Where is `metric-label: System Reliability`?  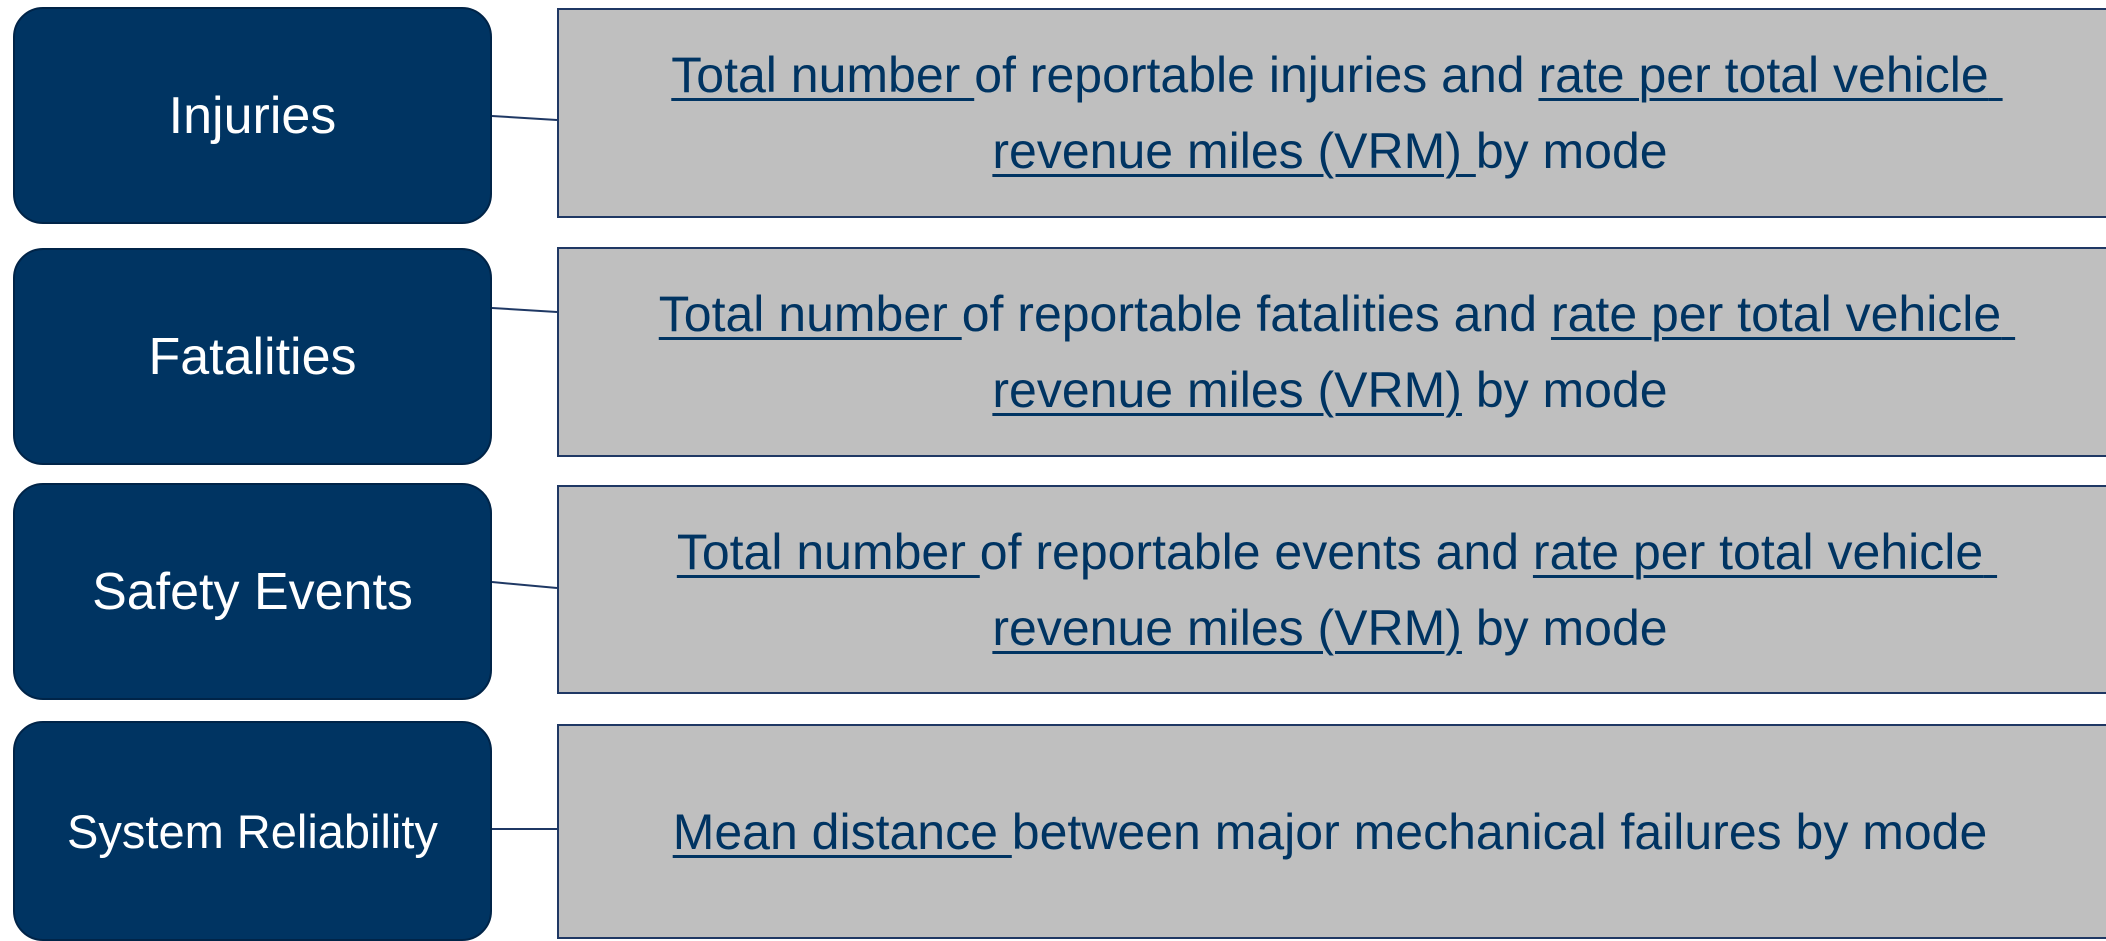 metric-label: System Reliability is located at coordinates (252, 831).